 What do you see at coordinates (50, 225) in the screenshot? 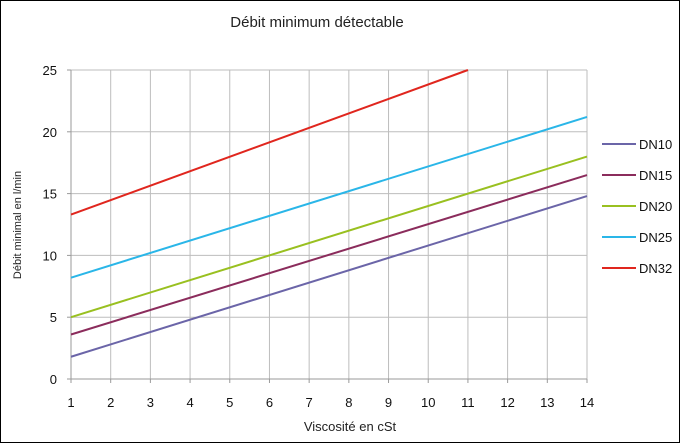
I see `y-tick-labels: 0 5 10 15 20 25` at bounding box center [50, 225].